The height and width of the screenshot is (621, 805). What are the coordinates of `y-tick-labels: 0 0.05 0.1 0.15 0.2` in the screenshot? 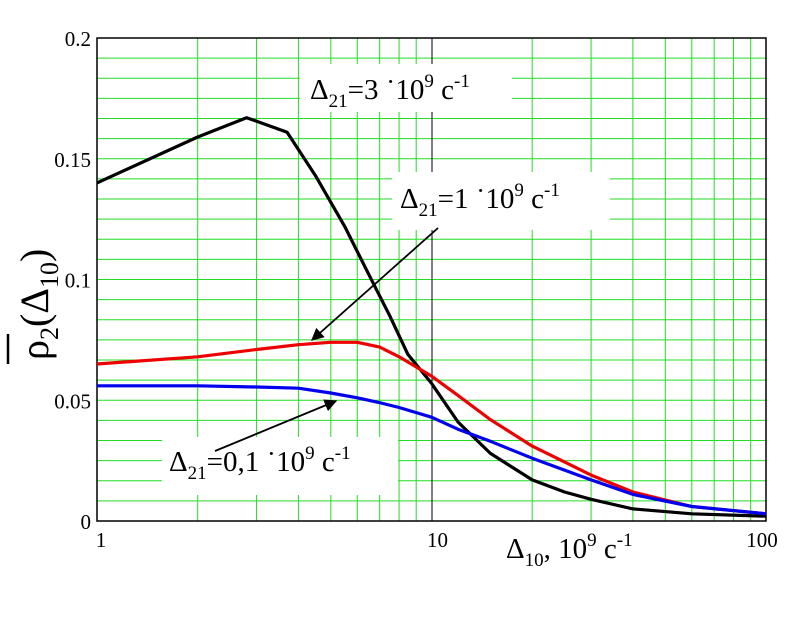 It's located at (72, 280).